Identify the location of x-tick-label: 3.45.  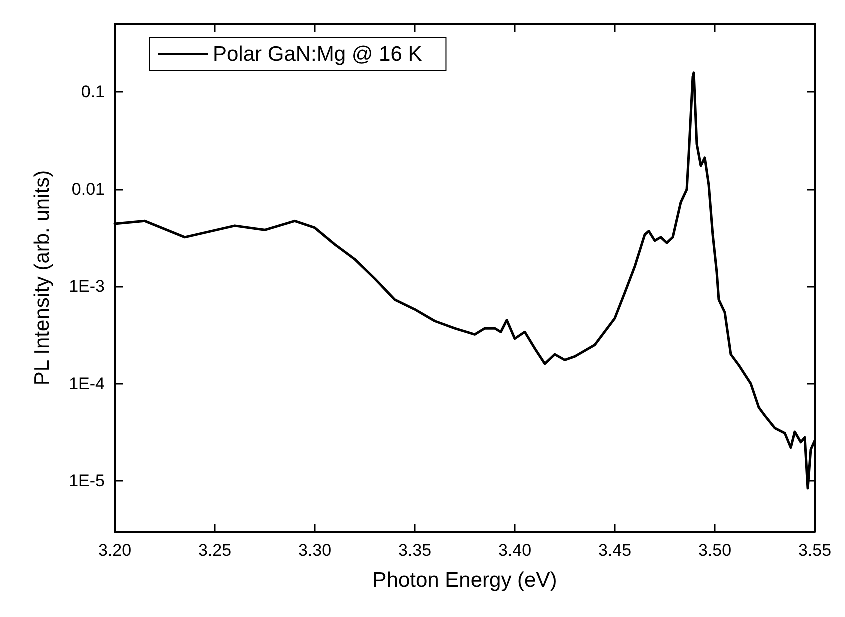
(615, 550).